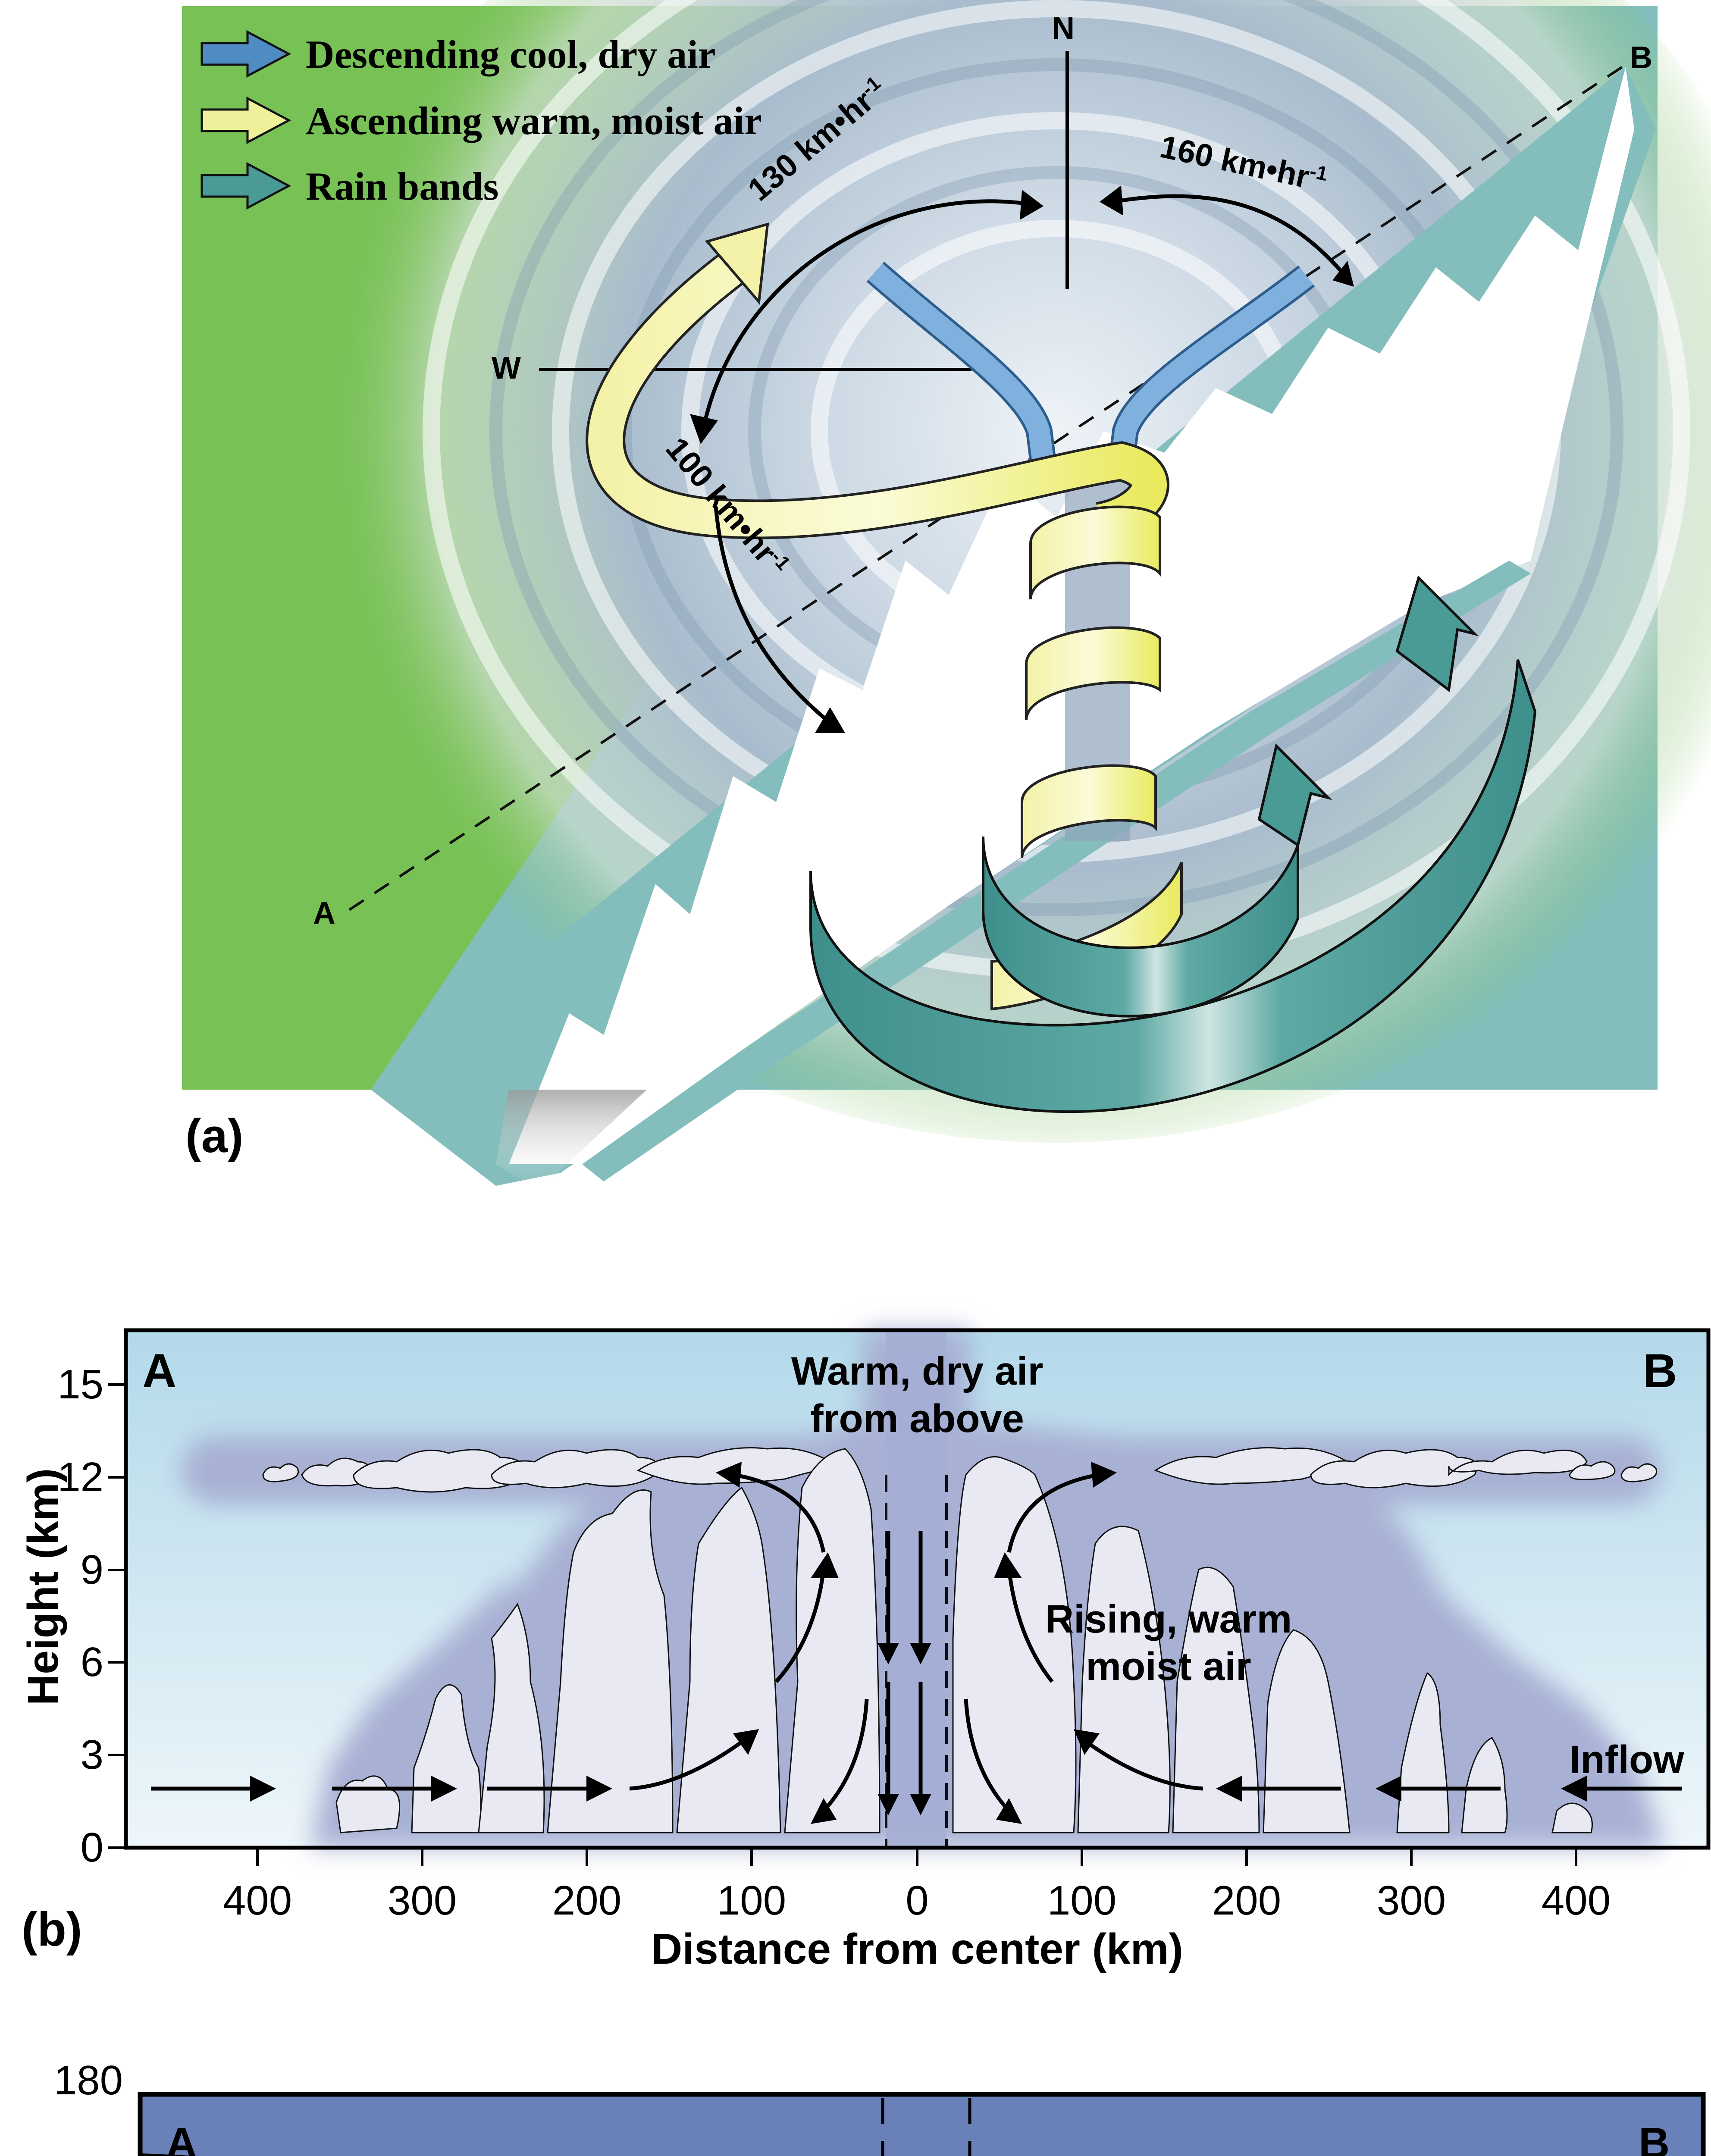 The width and height of the screenshot is (1711, 2156). I want to click on b-ytick-6: 6, so click(91, 1662).